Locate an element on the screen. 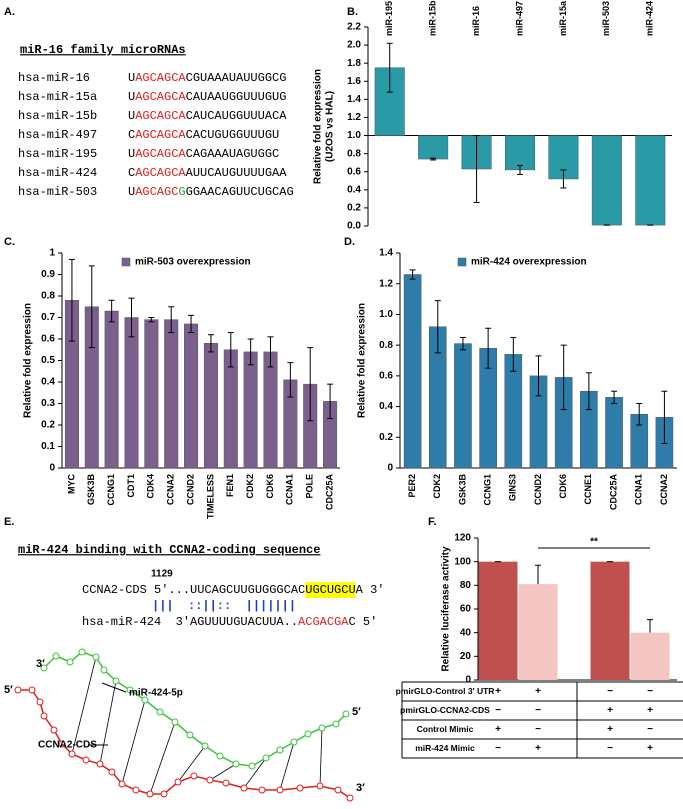  panel-title: miR-16 family microRNAs is located at coordinates (103, 50).